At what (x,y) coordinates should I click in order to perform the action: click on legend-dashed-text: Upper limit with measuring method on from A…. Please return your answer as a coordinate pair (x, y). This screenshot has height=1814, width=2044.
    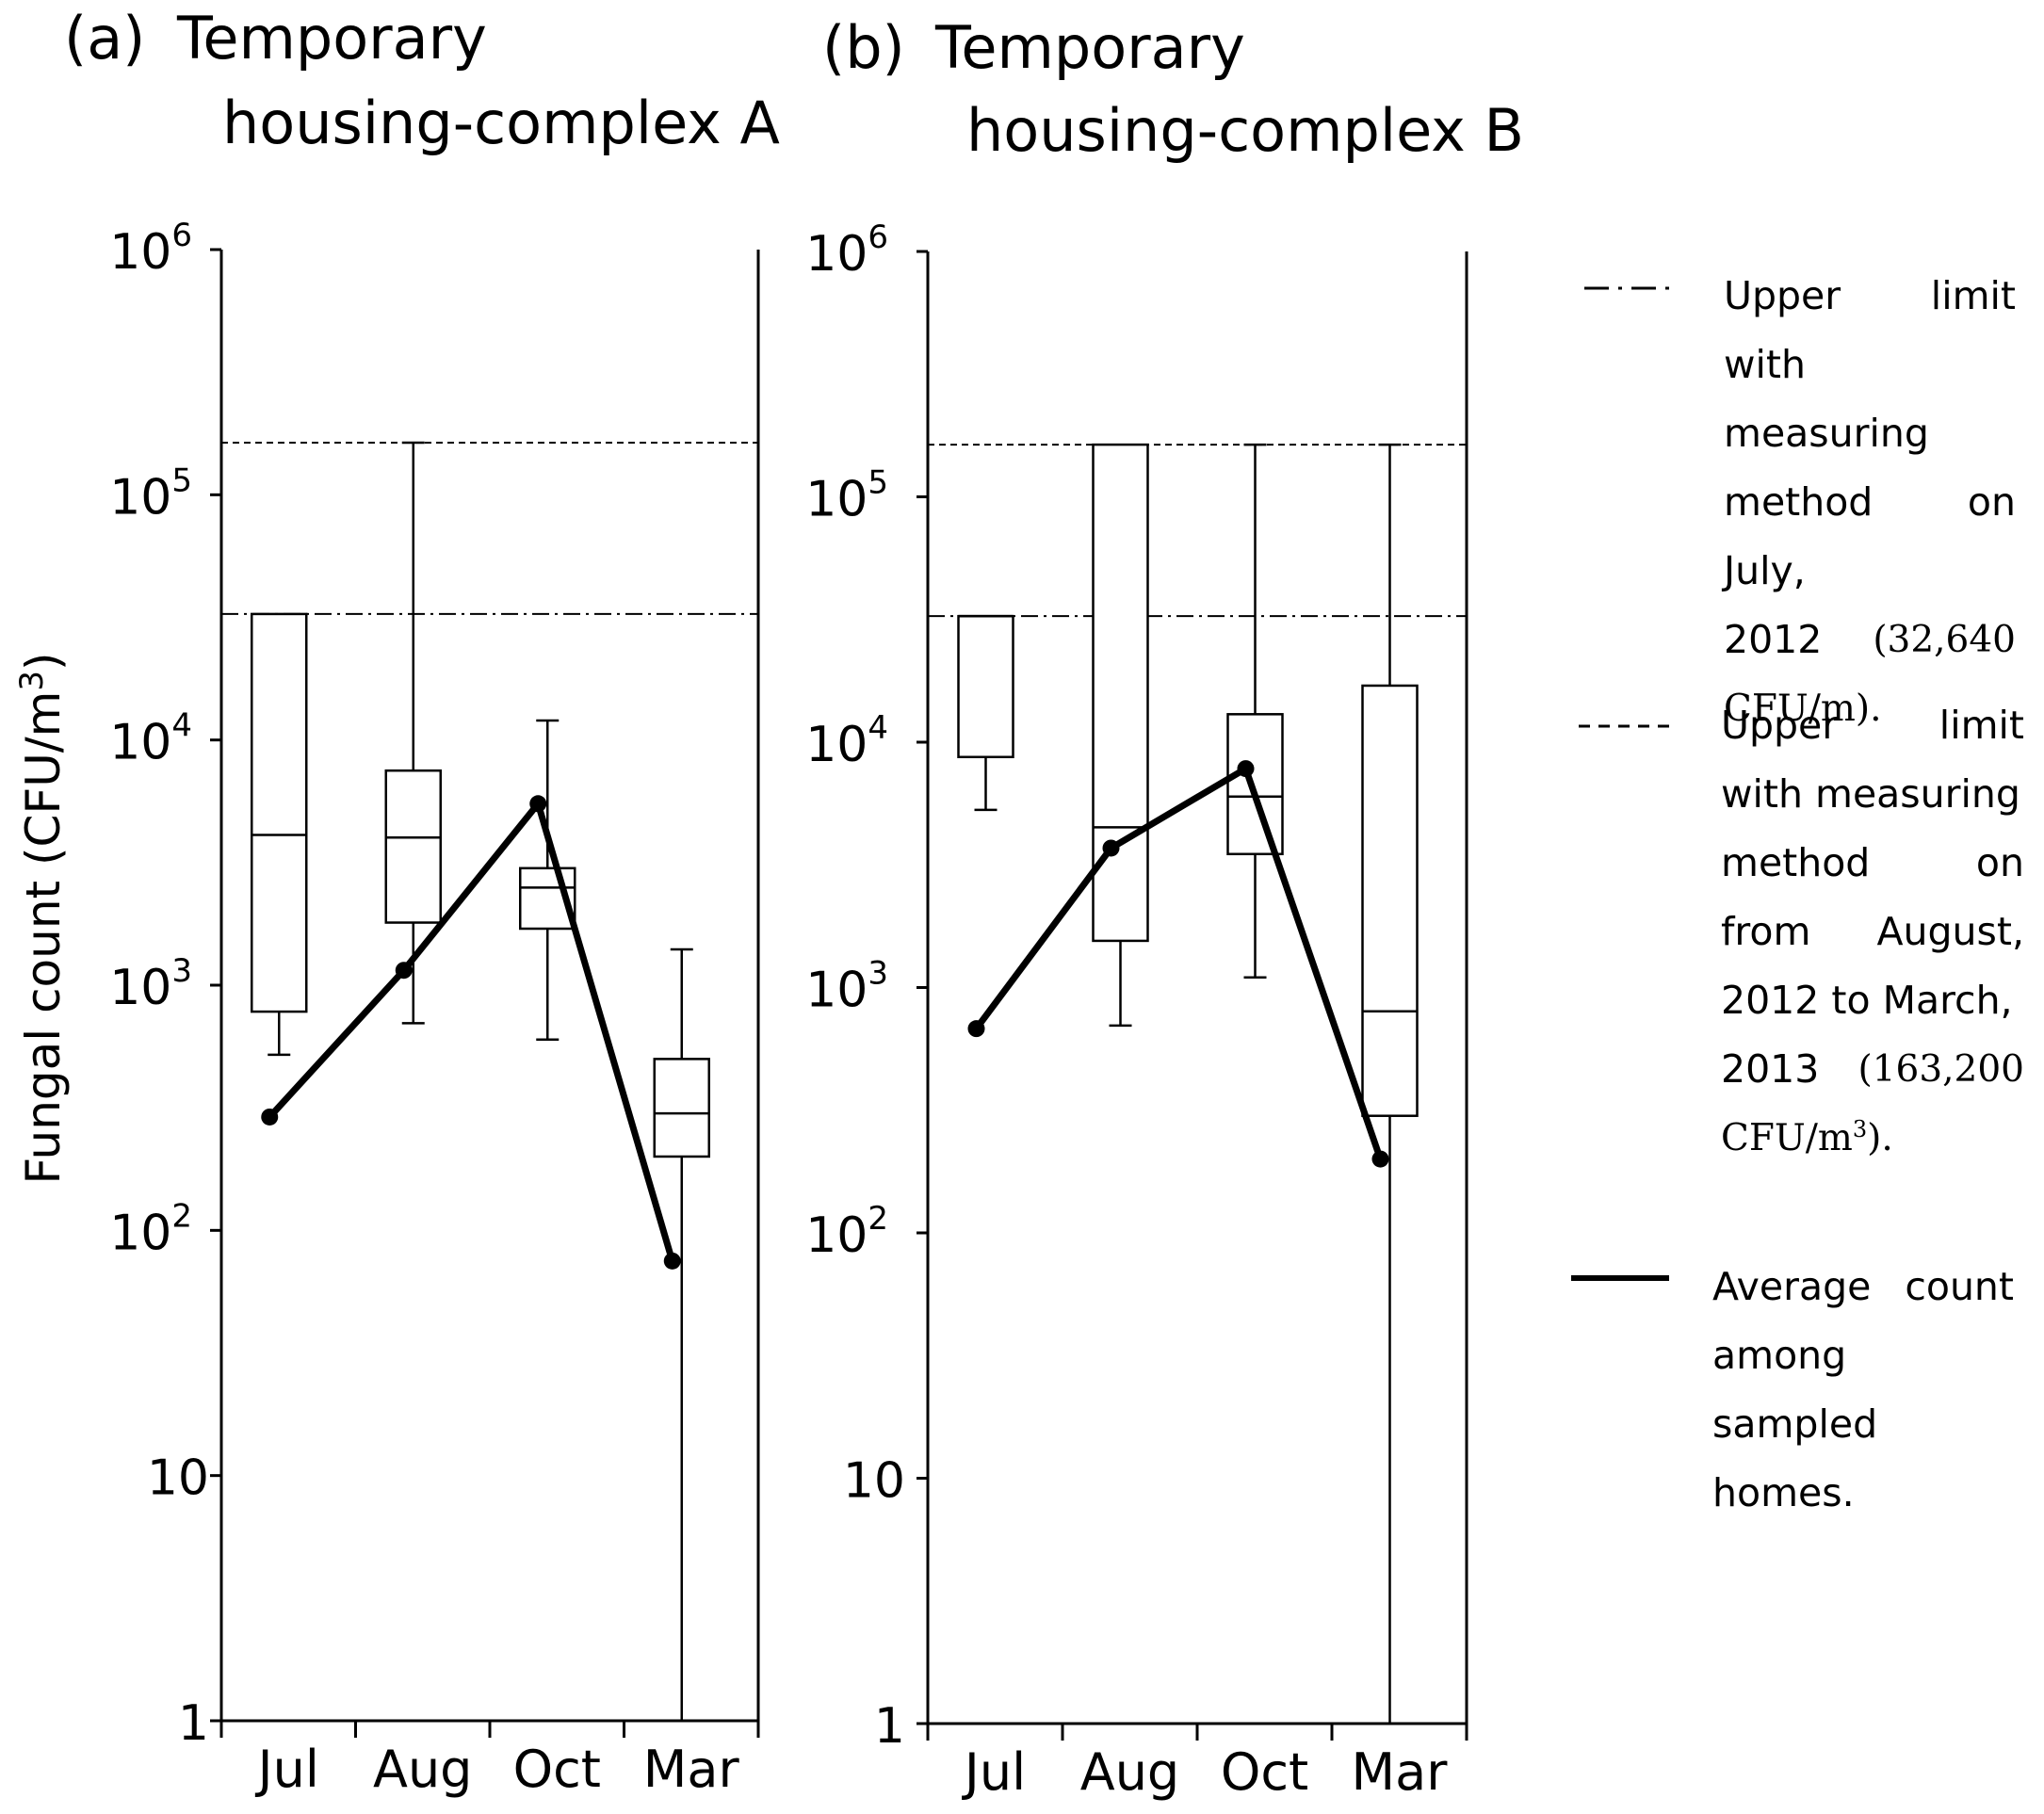
    Looking at the image, I should click on (1872, 931).